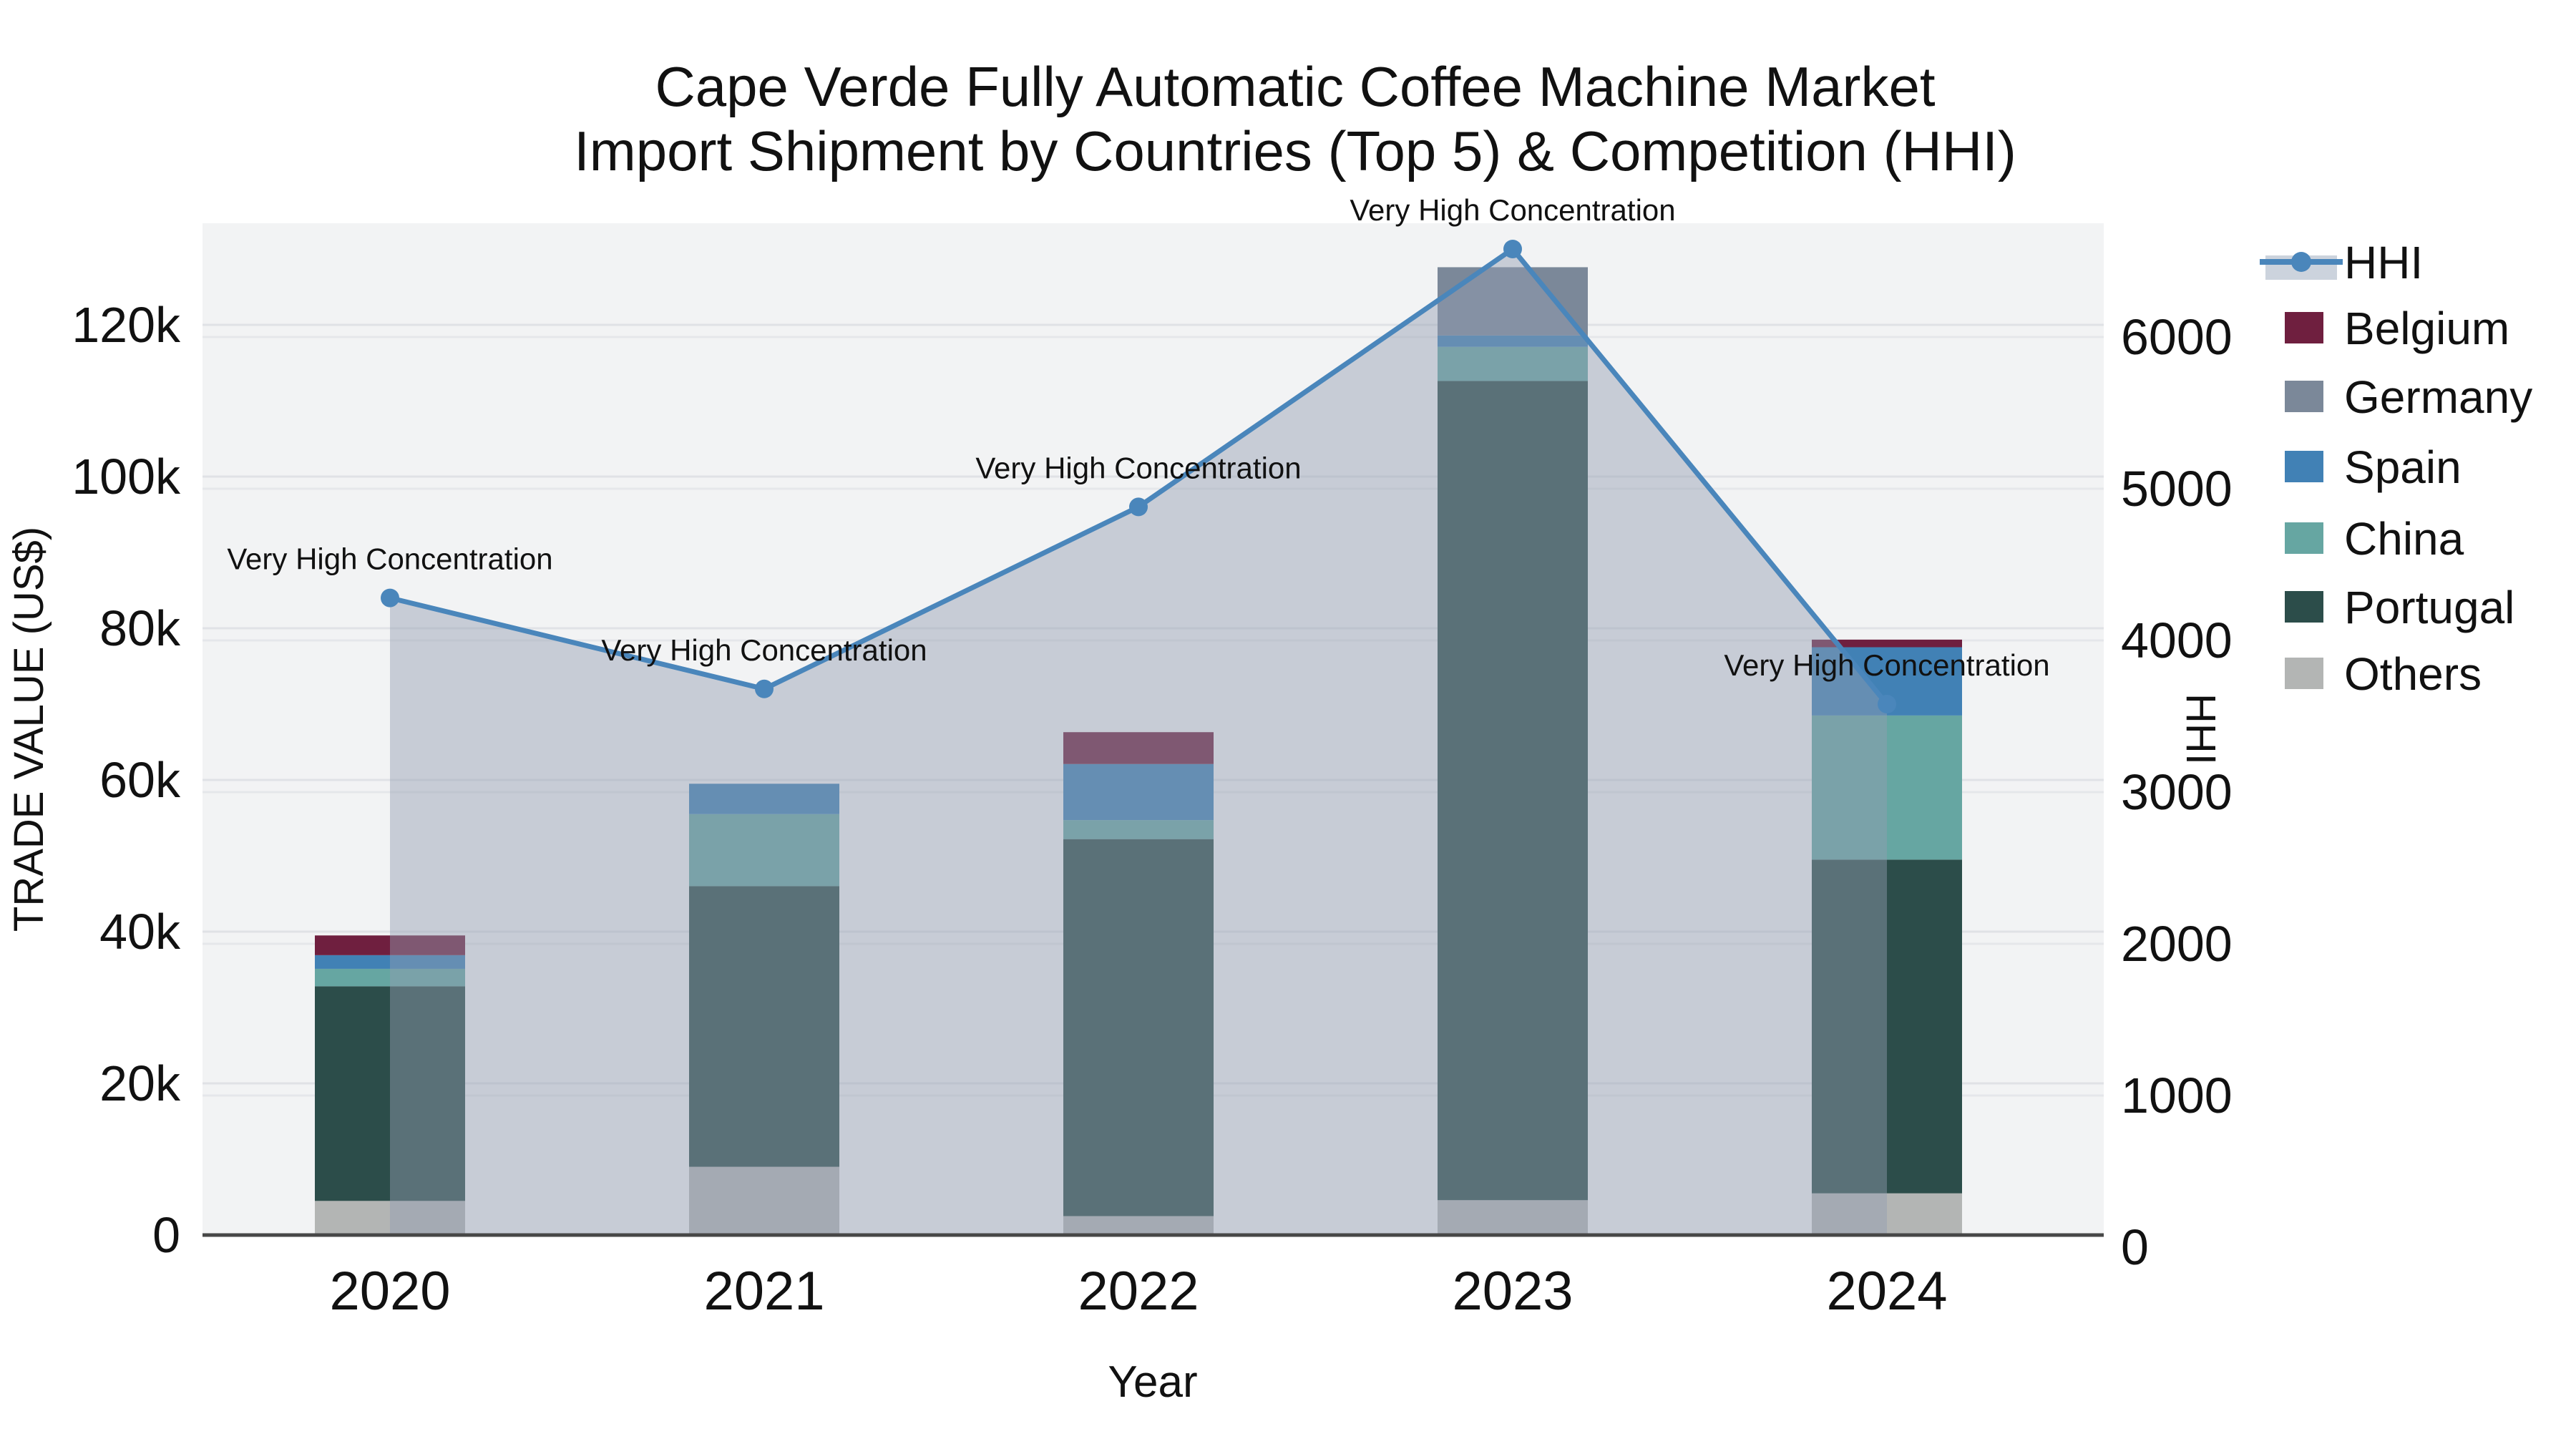 This screenshot has width=2576, height=1449. Describe the element at coordinates (1512, 1291) in the screenshot. I see `x-tick-label-2023: 2023` at that location.